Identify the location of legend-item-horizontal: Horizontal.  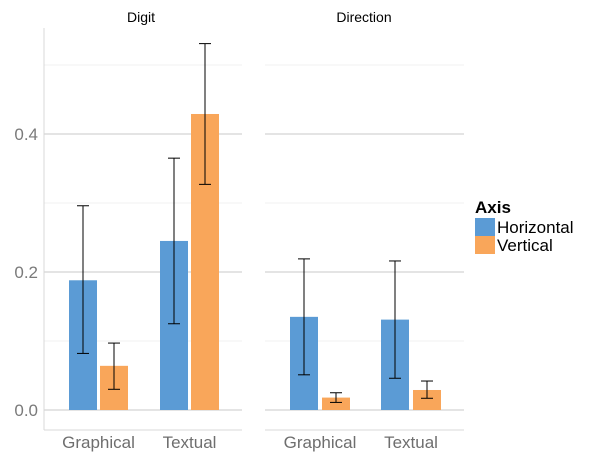
(524, 227).